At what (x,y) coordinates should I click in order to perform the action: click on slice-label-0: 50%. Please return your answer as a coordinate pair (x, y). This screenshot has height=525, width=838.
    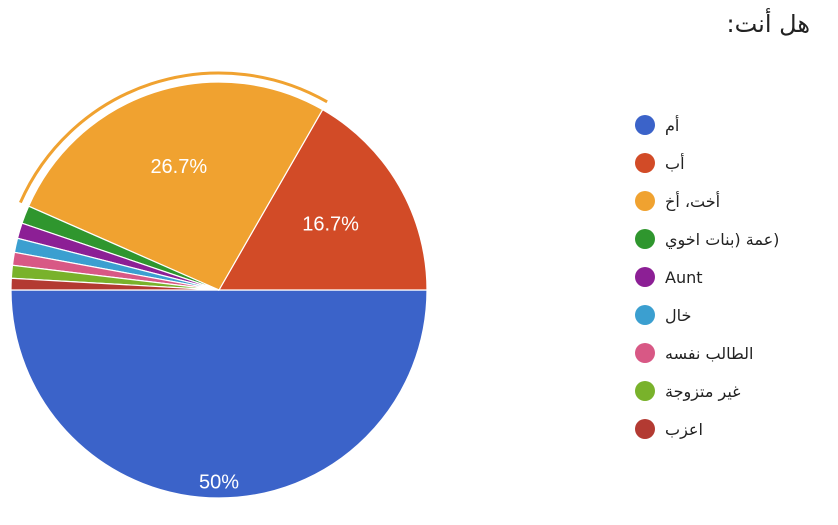
    Looking at the image, I should click on (219, 483).